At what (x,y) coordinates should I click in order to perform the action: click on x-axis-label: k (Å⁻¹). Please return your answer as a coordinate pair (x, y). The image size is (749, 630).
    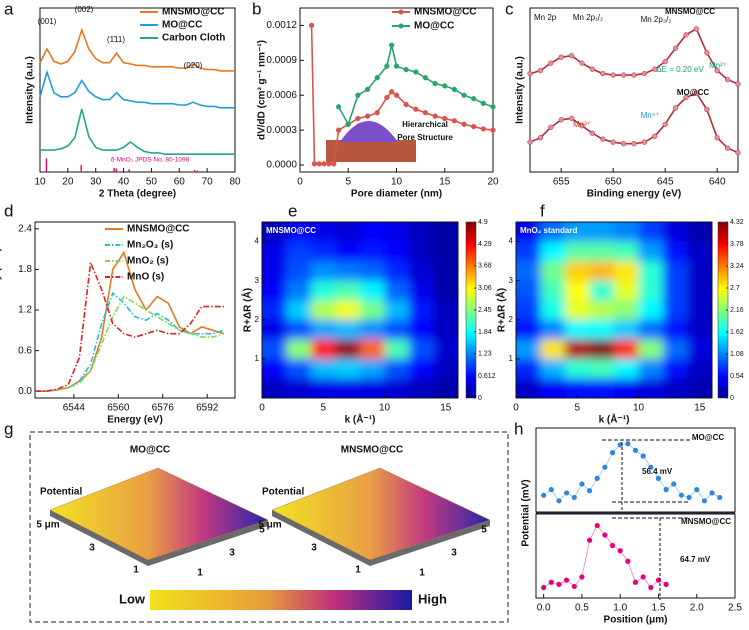
    Looking at the image, I should click on (360, 419).